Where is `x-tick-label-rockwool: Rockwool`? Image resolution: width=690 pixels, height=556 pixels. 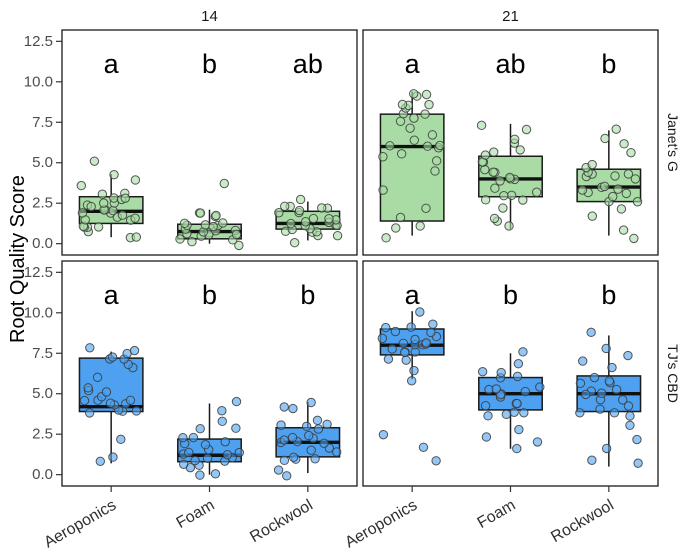
x-tick-label-rockwool: Rockwool is located at coordinates (281, 521).